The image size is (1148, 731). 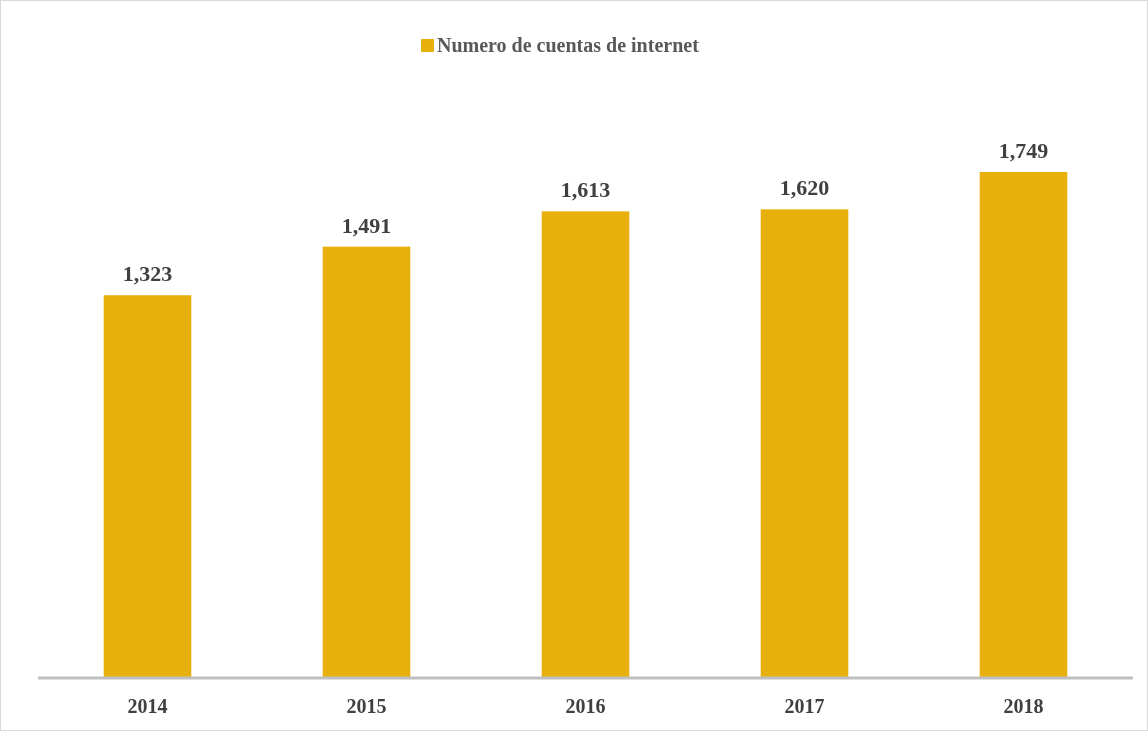 What do you see at coordinates (147, 706) in the screenshot?
I see `x-tick-label: 2014` at bounding box center [147, 706].